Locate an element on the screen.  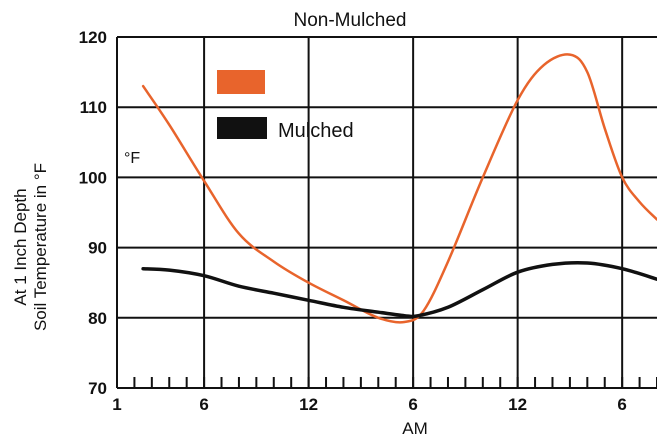
legend-swatch-mulched is located at coordinates (242, 128).